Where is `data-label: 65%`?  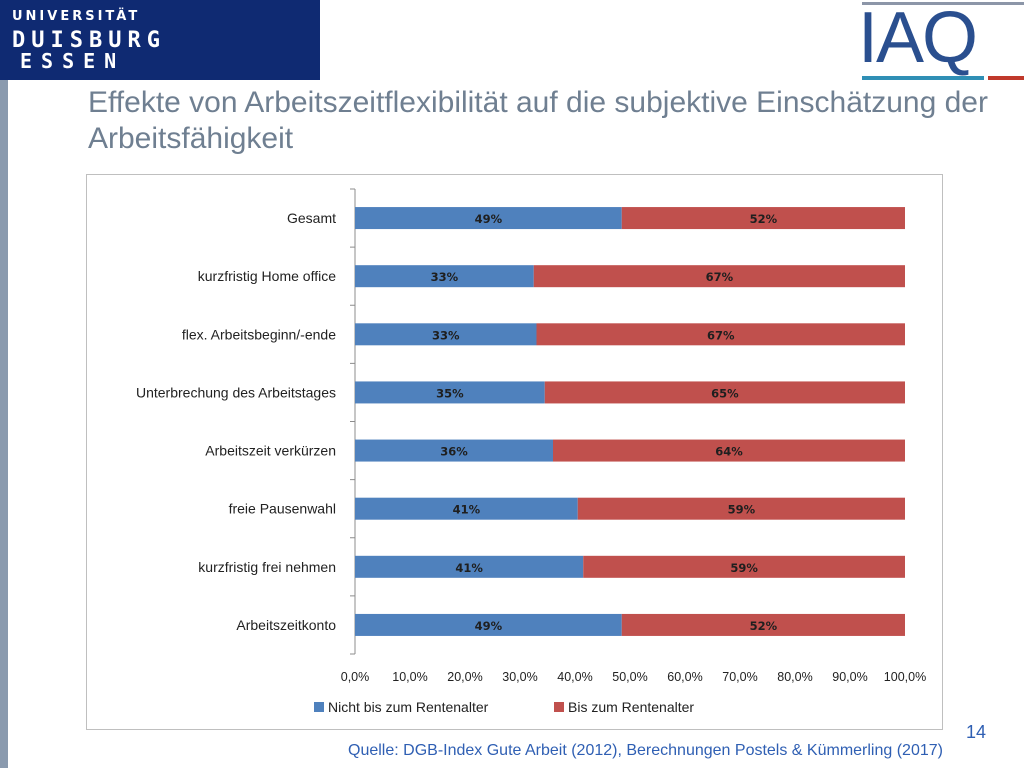 data-label: 65% is located at coordinates (725, 393).